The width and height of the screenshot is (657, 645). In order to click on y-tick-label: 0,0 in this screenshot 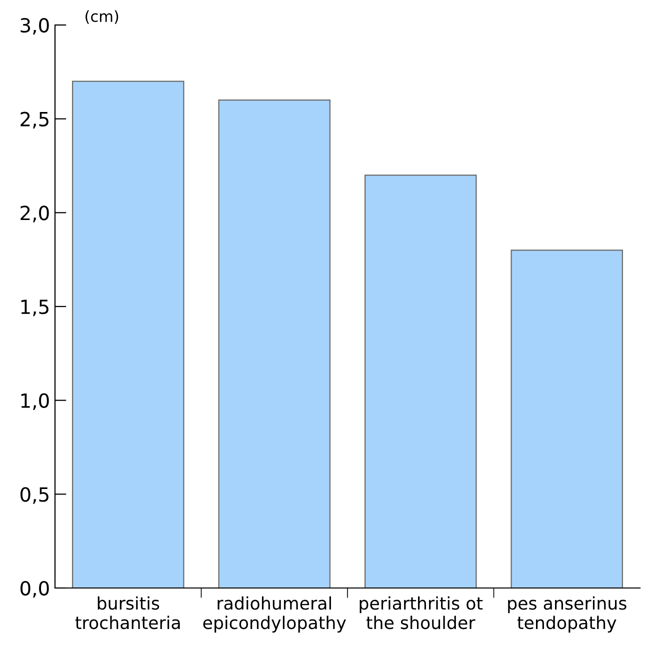, I will do `click(34, 589)`.